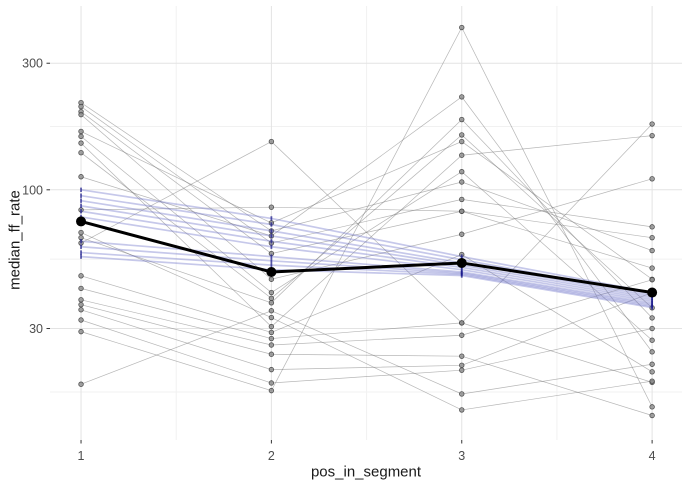 The image size is (686, 489). I want to click on y-axis-title: median_ff_rate, so click(15, 240).